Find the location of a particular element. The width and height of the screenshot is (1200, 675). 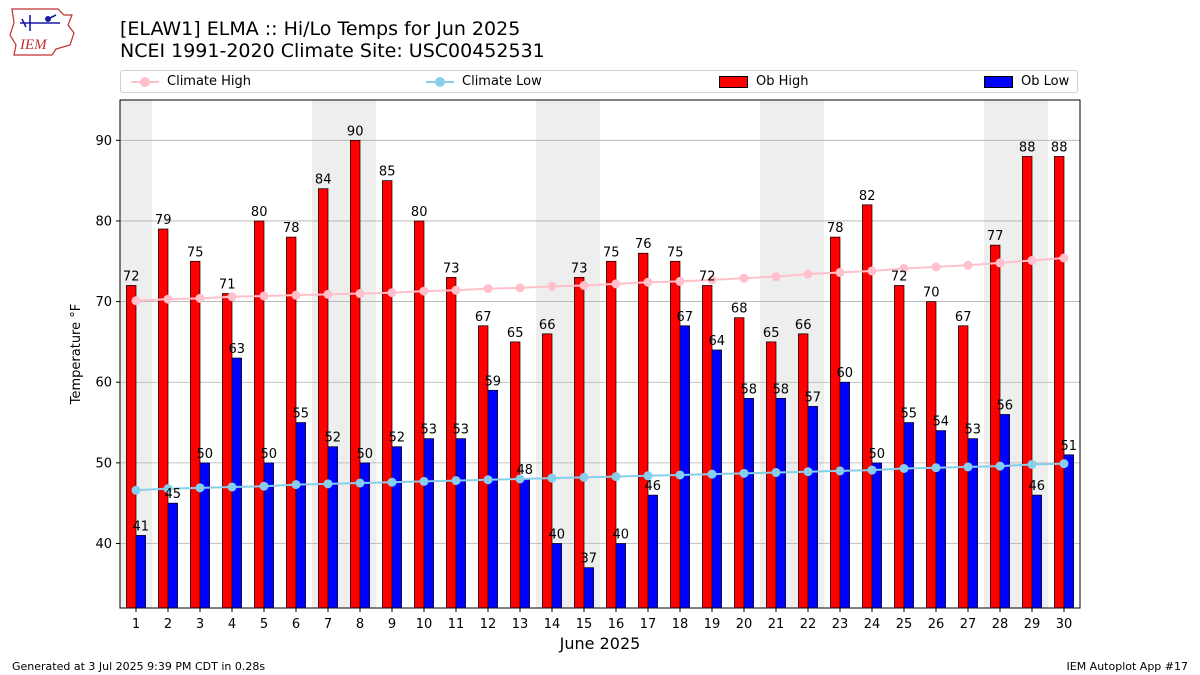

legend-ob-high-swatch is located at coordinates (733, 81).